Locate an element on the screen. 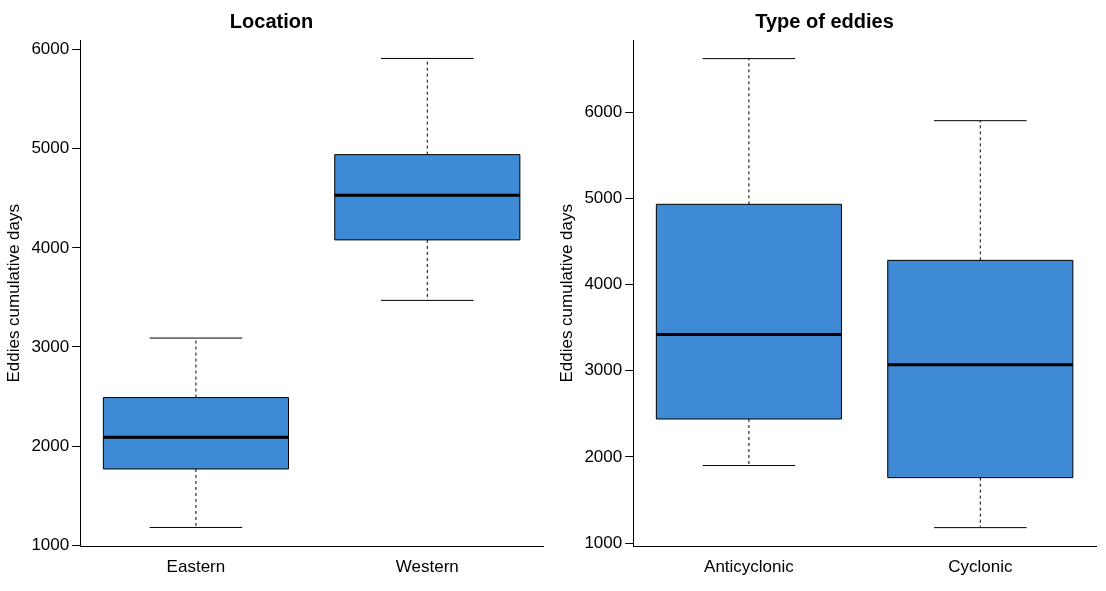 Image resolution: width=1106 pixels, height=591 pixels. x-tick-label: Cyclonic is located at coordinates (980, 567).